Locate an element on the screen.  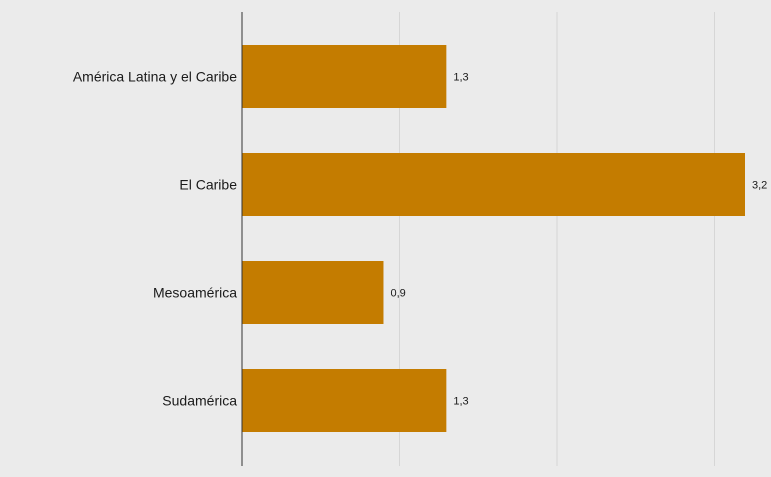
category-label-2: El Caribe is located at coordinates (208, 185).